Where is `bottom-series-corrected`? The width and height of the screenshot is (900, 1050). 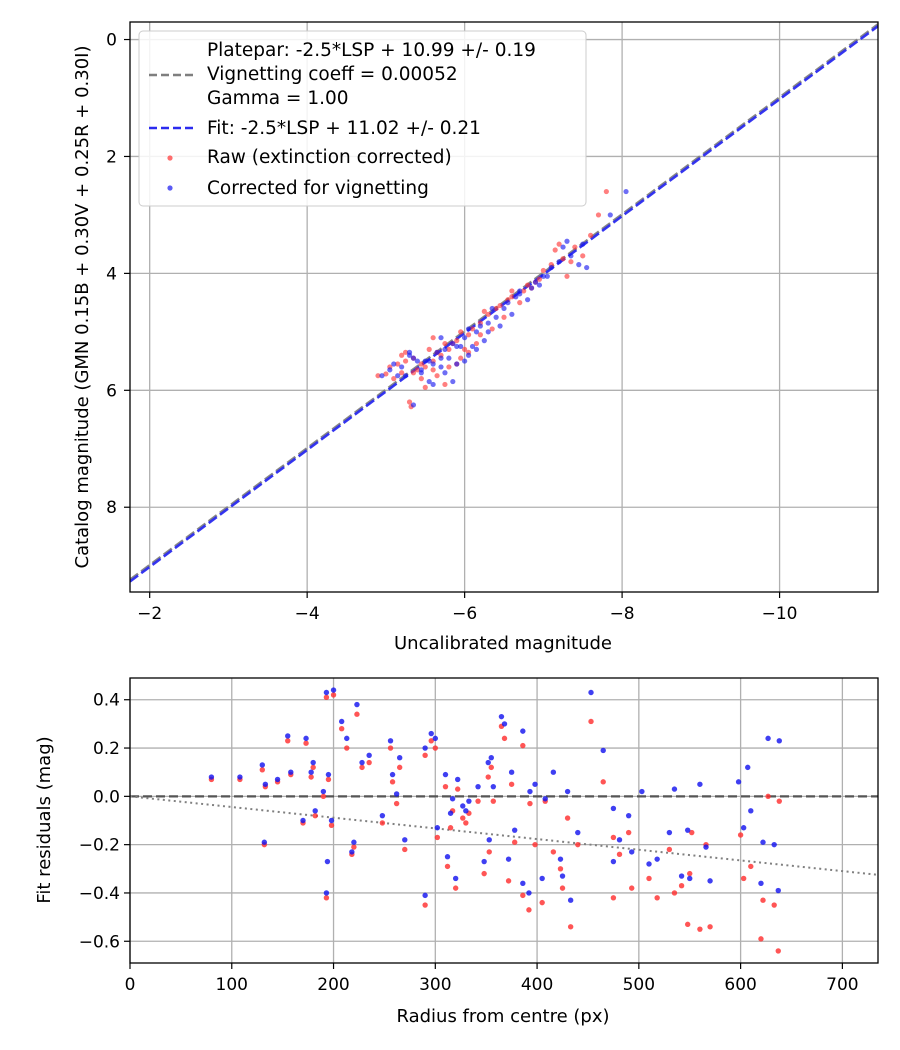
bottom-series-corrected is located at coordinates (495, 795).